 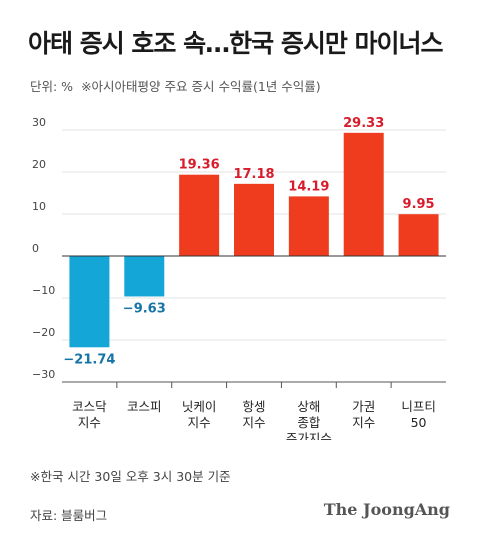 I want to click on value-label: 19.36, so click(x=199, y=165).